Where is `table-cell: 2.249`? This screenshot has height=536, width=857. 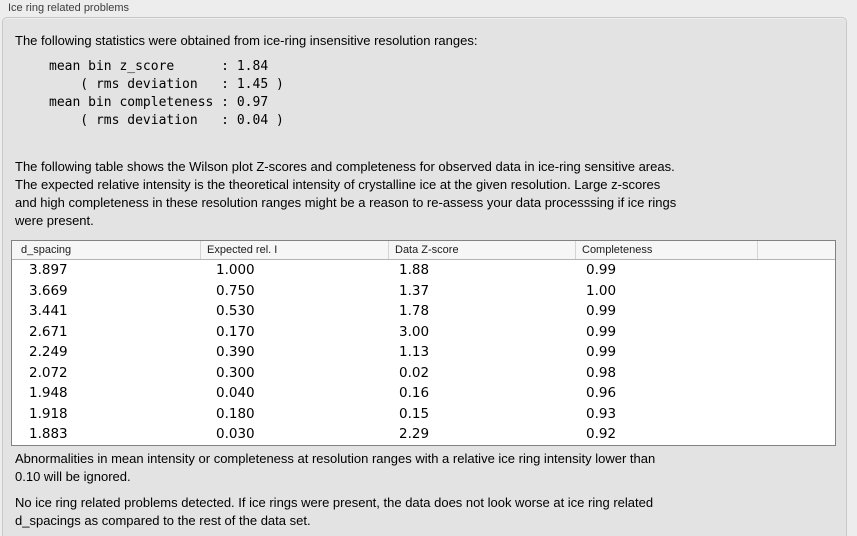
table-cell: 2.249 is located at coordinates (48, 352).